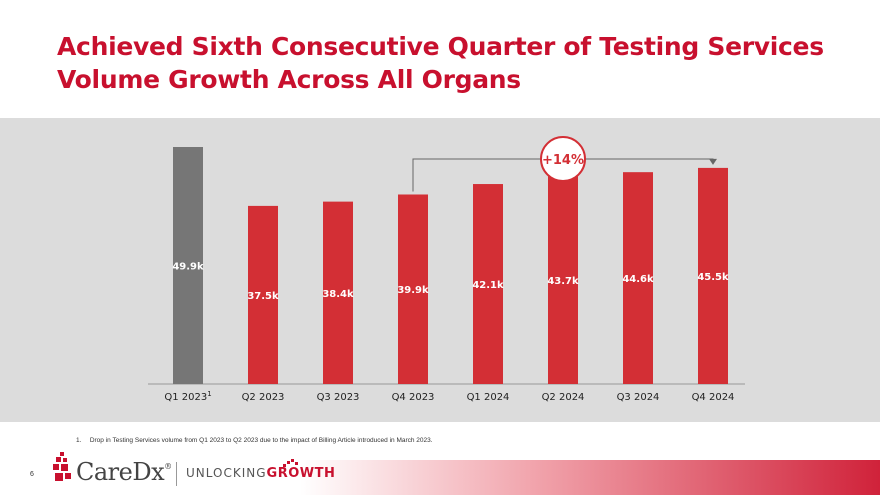  Describe the element at coordinates (290, 463) in the screenshot. I see `tagline-accent-icon` at that location.